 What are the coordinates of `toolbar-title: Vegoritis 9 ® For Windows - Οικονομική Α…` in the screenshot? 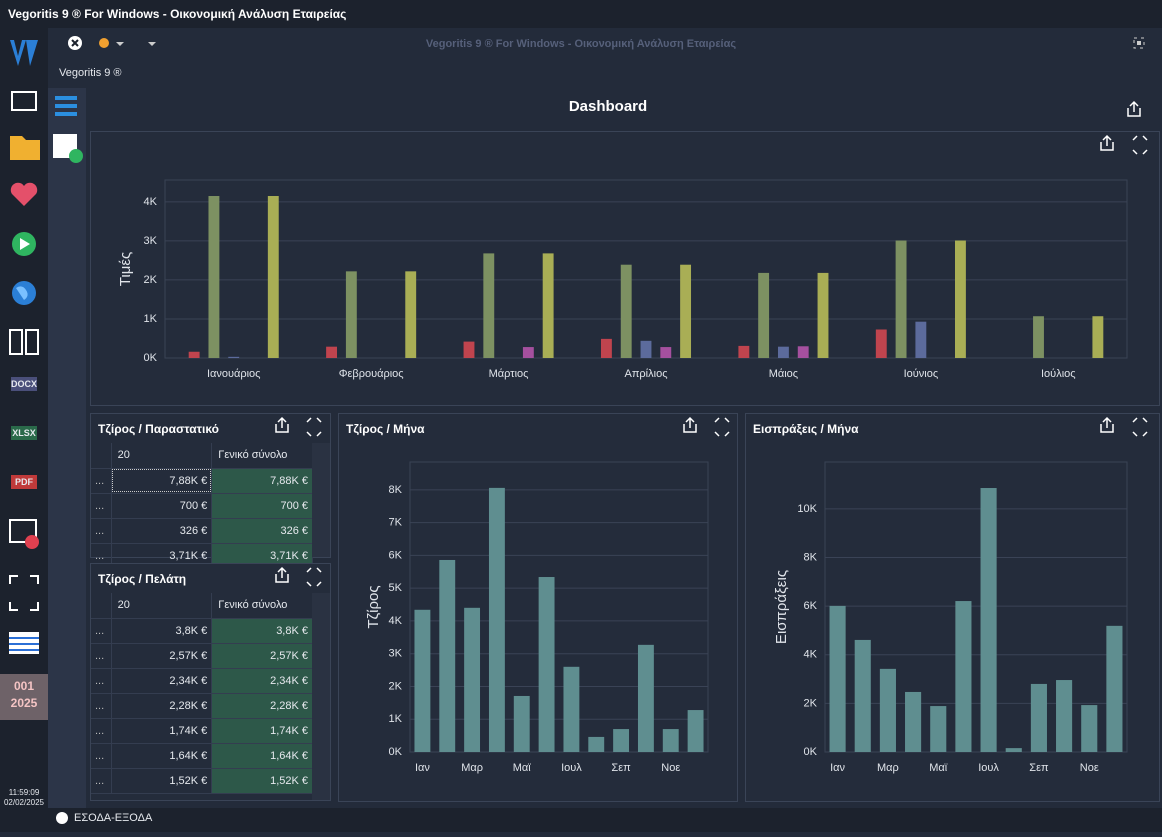 It's located at (581, 44).